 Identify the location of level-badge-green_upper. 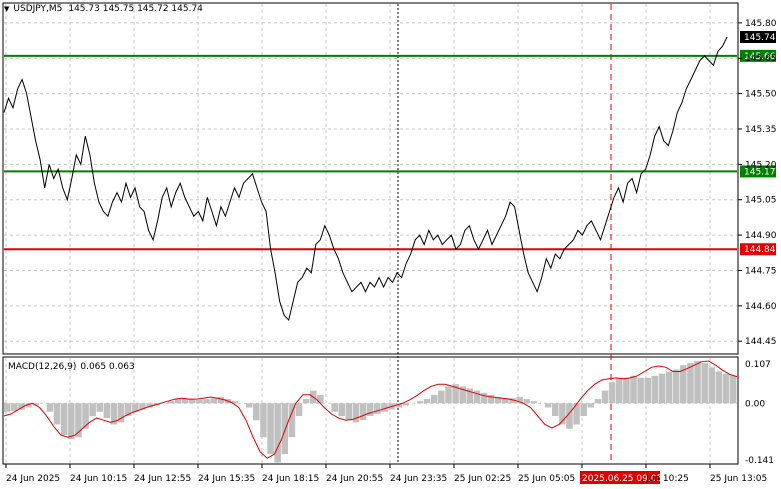
(758, 55).